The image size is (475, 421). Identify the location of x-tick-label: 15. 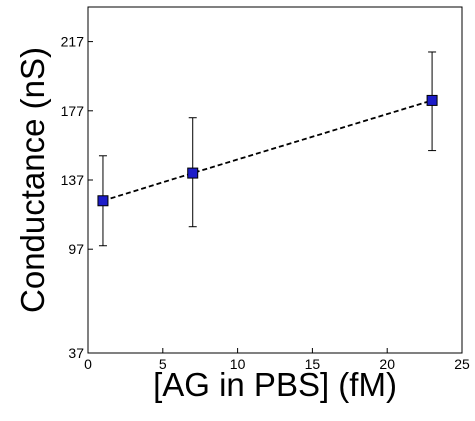
(313, 364).